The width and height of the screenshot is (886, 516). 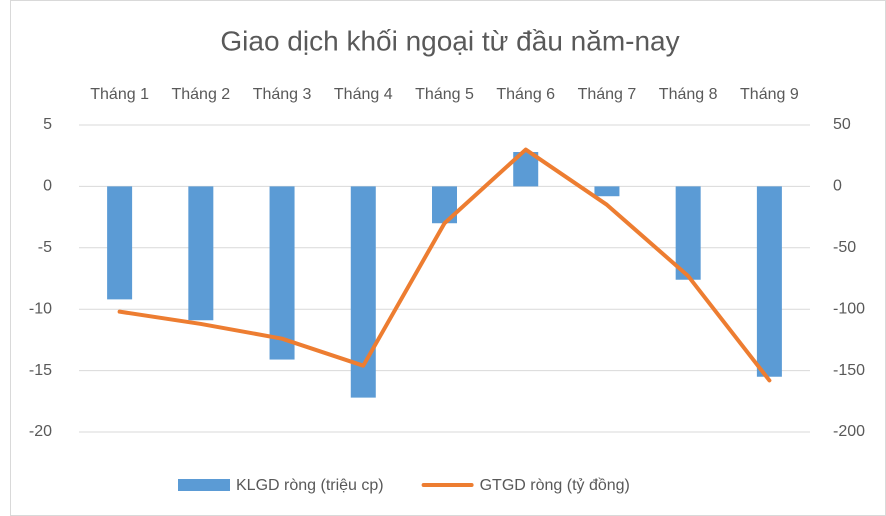 What do you see at coordinates (282, 94) in the screenshot?
I see `x-tick-label: Tháng 3` at bounding box center [282, 94].